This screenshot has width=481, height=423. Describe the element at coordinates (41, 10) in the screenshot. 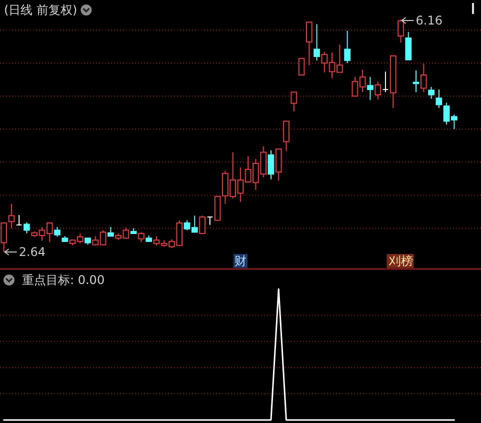

I see `chart-title: (日线 前复权)` at that location.